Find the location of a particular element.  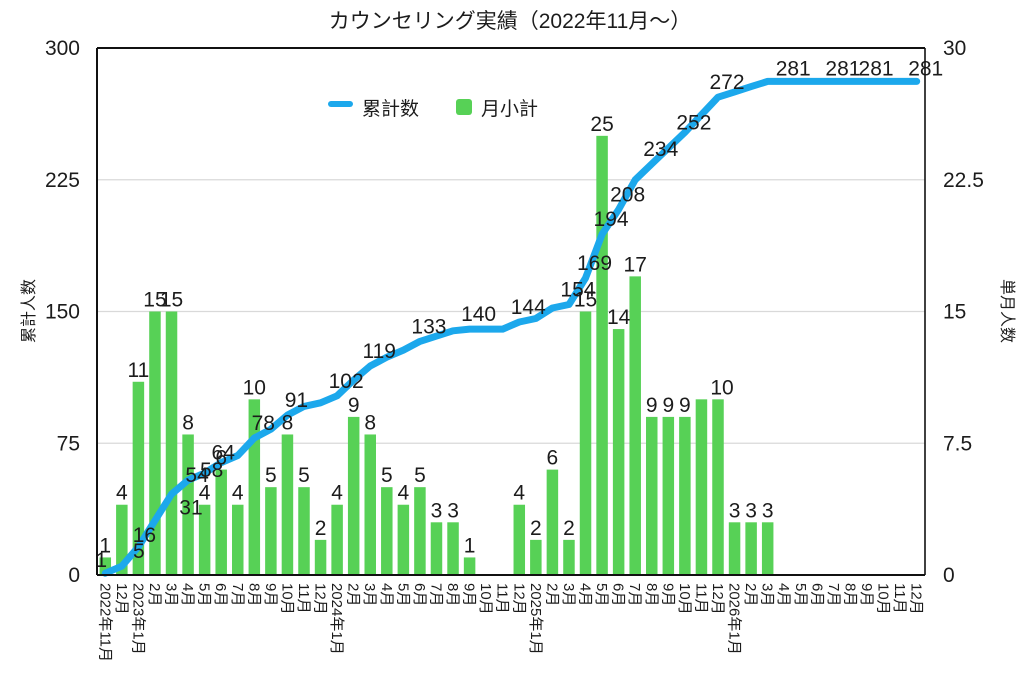

bar-value-label: 11 is located at coordinates (138, 370).